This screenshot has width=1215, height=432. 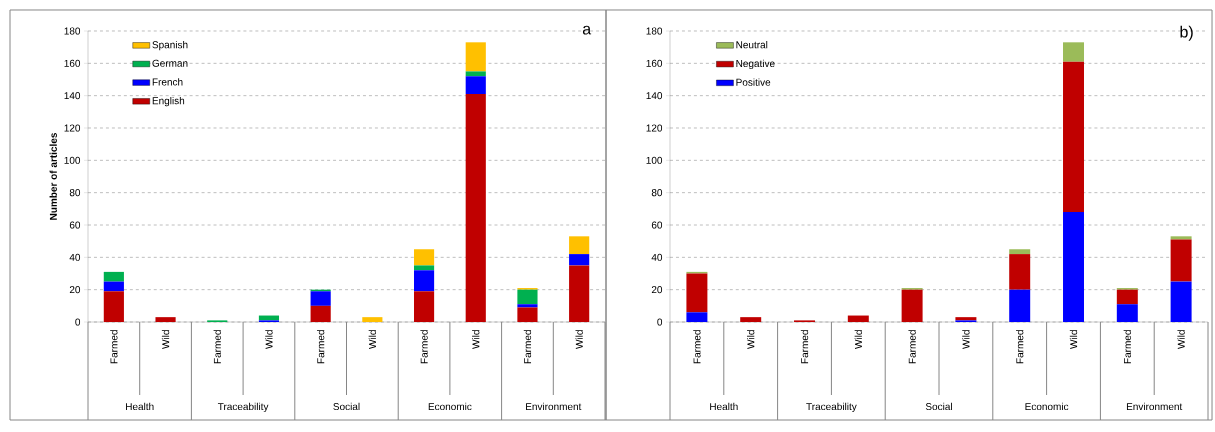 I want to click on legend-label: French, so click(x=167, y=82).